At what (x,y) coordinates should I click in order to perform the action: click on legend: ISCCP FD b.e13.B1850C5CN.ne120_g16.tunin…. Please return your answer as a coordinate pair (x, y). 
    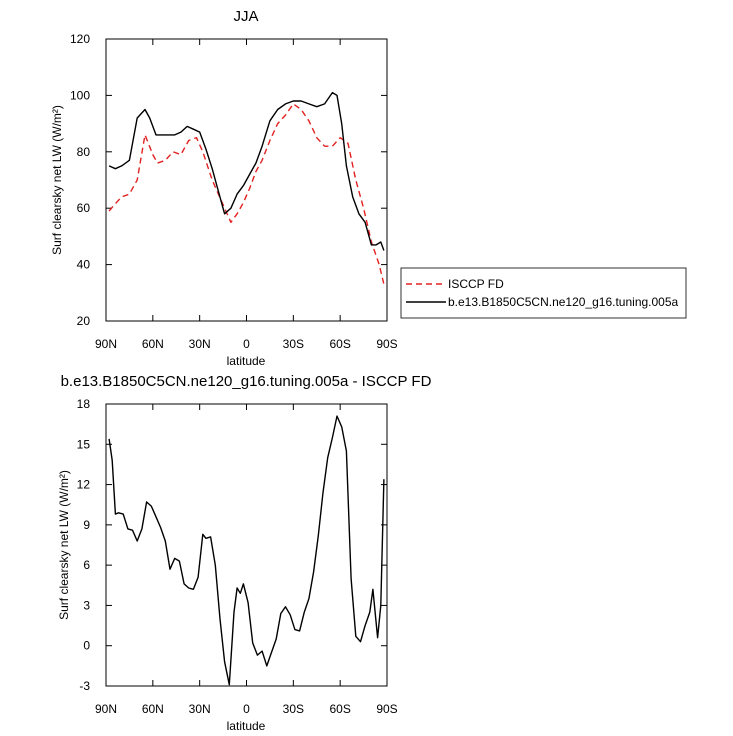
    Looking at the image, I should click on (543, 293).